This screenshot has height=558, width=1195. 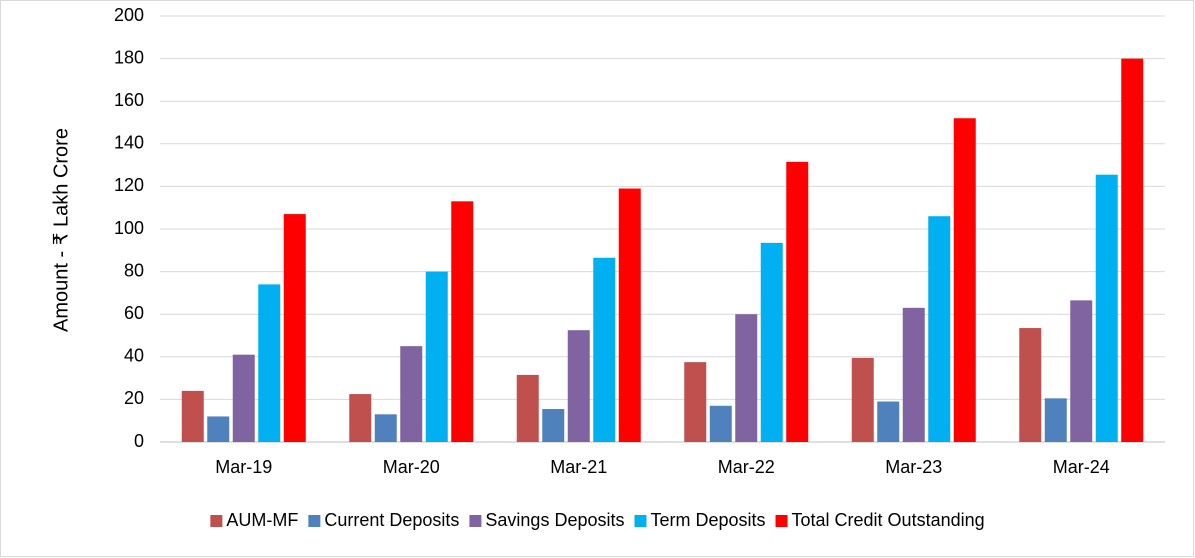 I want to click on x-tick-label: Mar-19, so click(x=243, y=467).